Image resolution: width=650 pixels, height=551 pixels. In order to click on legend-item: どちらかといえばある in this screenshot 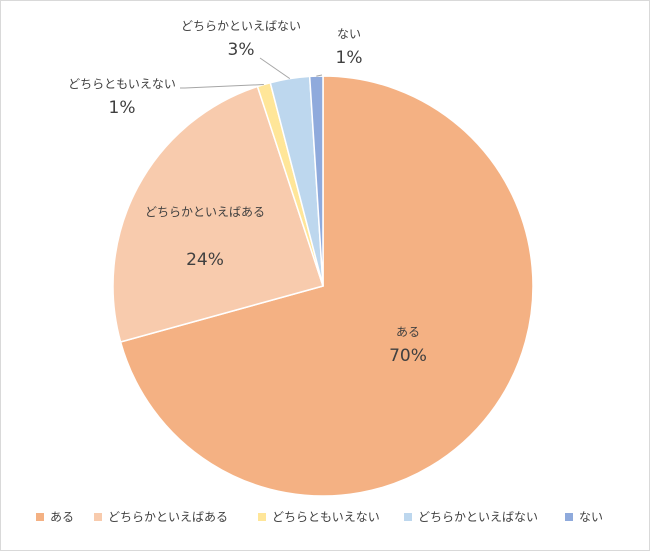, I will do `click(161, 516)`.